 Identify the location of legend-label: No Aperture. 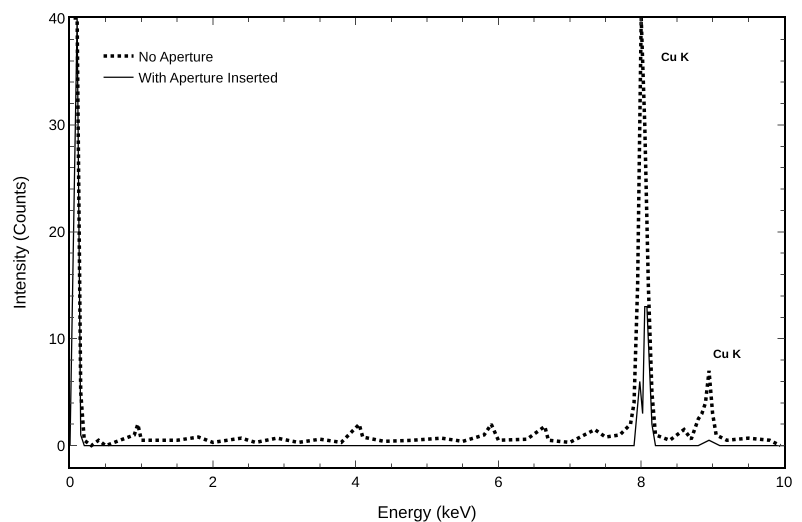
(176, 56).